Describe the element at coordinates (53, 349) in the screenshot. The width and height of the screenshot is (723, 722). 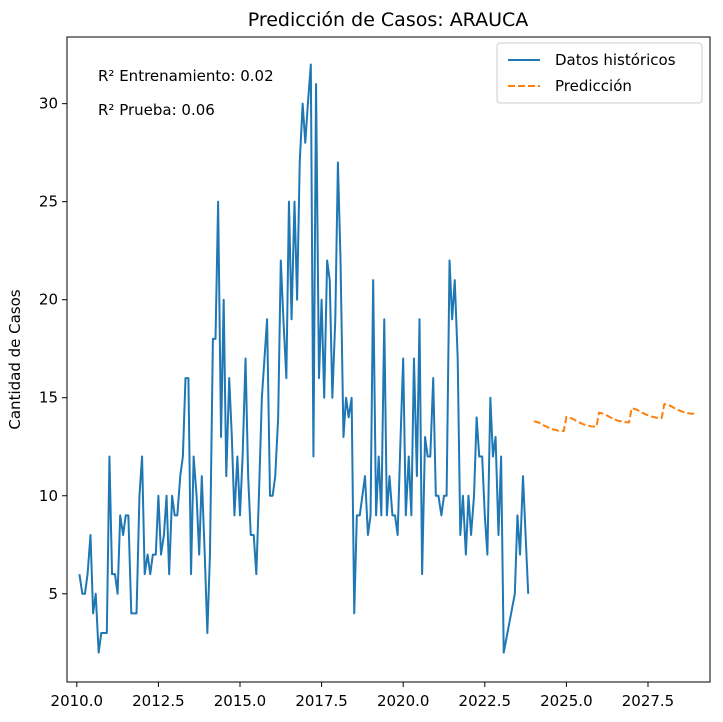
I see `y-axis: 5 10 15 20 25 30` at that location.